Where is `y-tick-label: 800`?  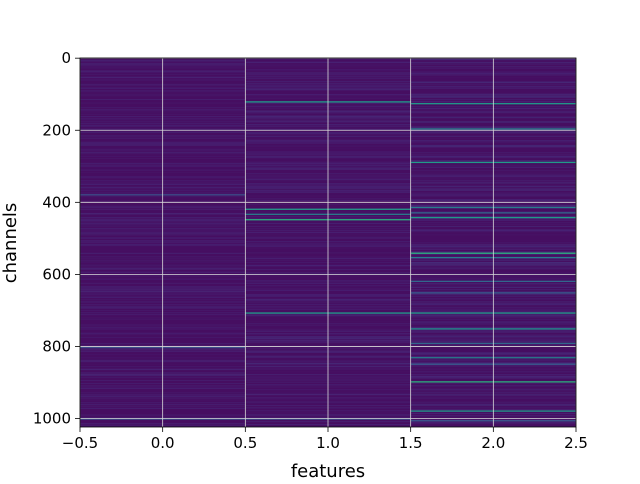
y-tick-label: 800 is located at coordinates (56, 346).